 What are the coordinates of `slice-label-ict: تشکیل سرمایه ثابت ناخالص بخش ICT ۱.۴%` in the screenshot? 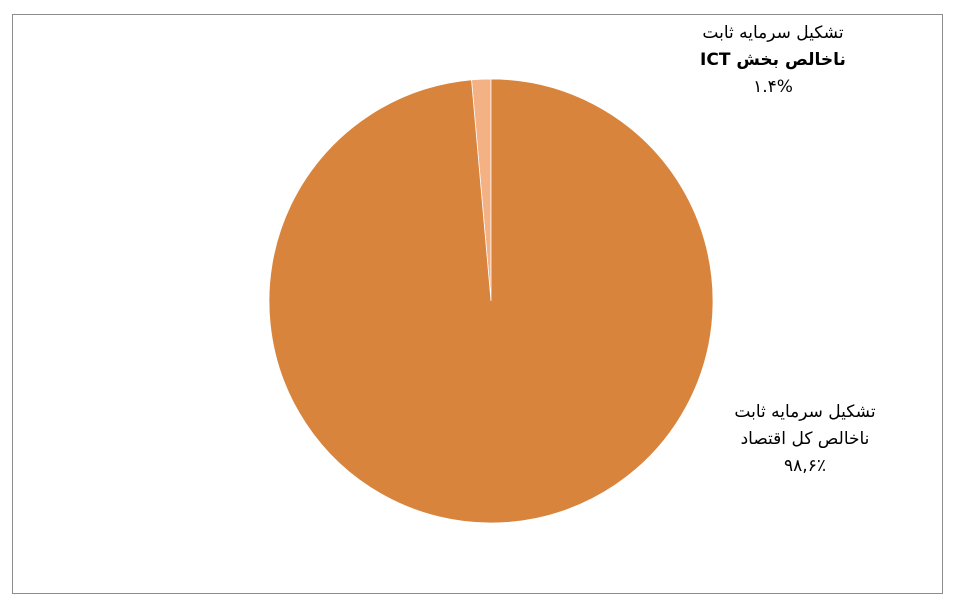 It's located at (773, 60).